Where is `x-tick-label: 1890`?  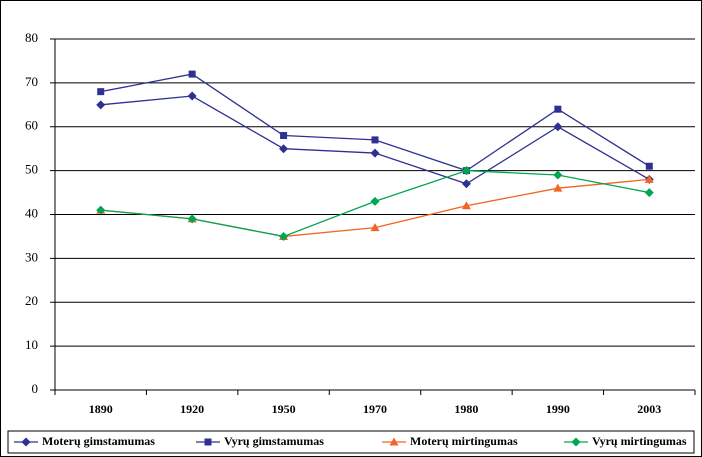 x-tick-label: 1890 is located at coordinates (101, 409).